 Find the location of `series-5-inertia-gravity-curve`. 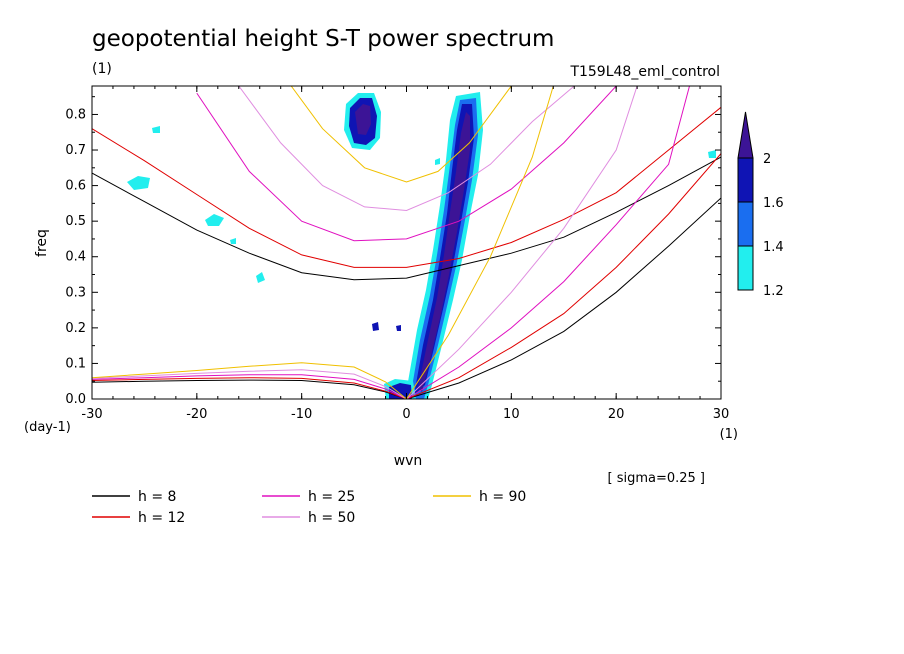

series-5-inertia-gravity-curve is located at coordinates (401, 134).